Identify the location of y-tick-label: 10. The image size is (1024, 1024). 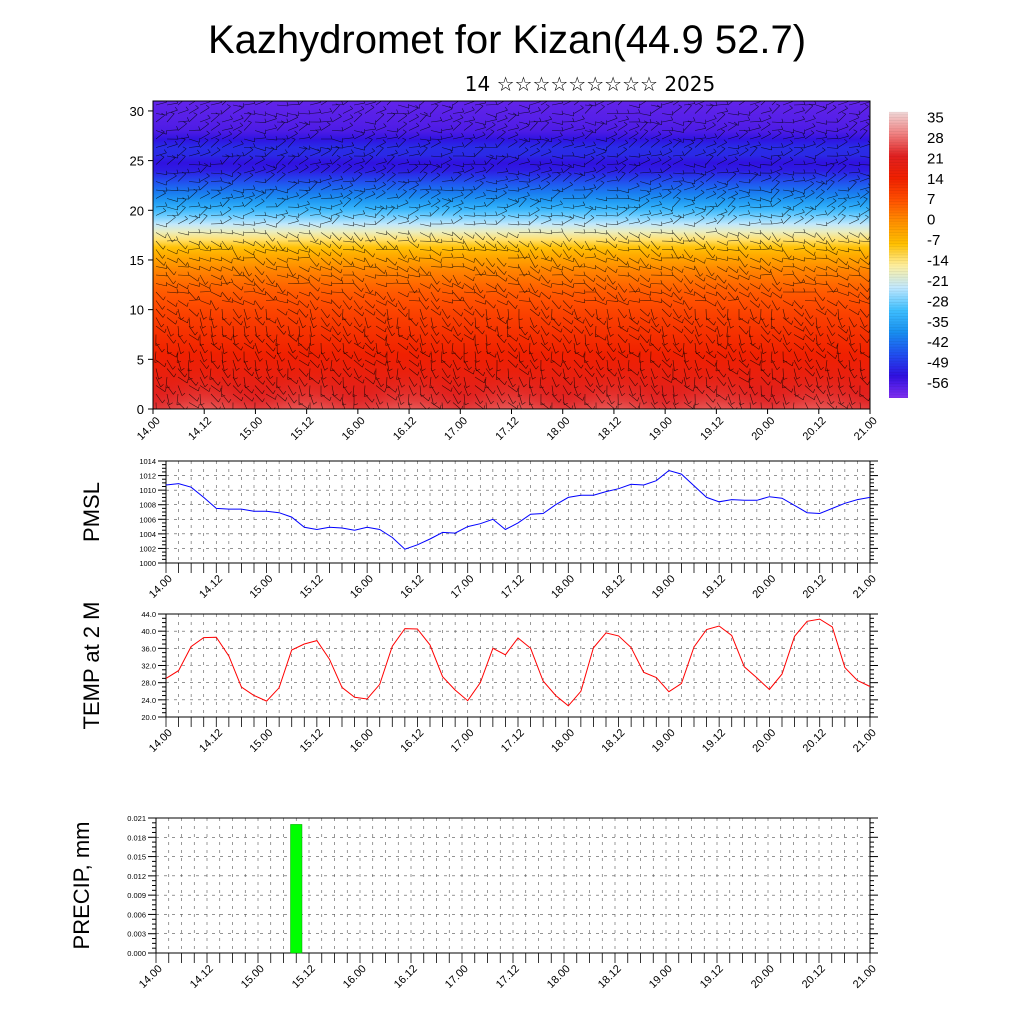
(137, 310).